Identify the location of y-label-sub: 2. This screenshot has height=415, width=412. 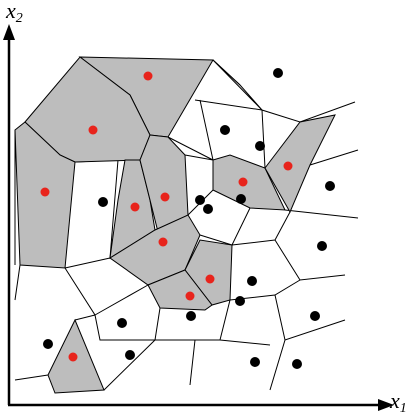
(19, 18).